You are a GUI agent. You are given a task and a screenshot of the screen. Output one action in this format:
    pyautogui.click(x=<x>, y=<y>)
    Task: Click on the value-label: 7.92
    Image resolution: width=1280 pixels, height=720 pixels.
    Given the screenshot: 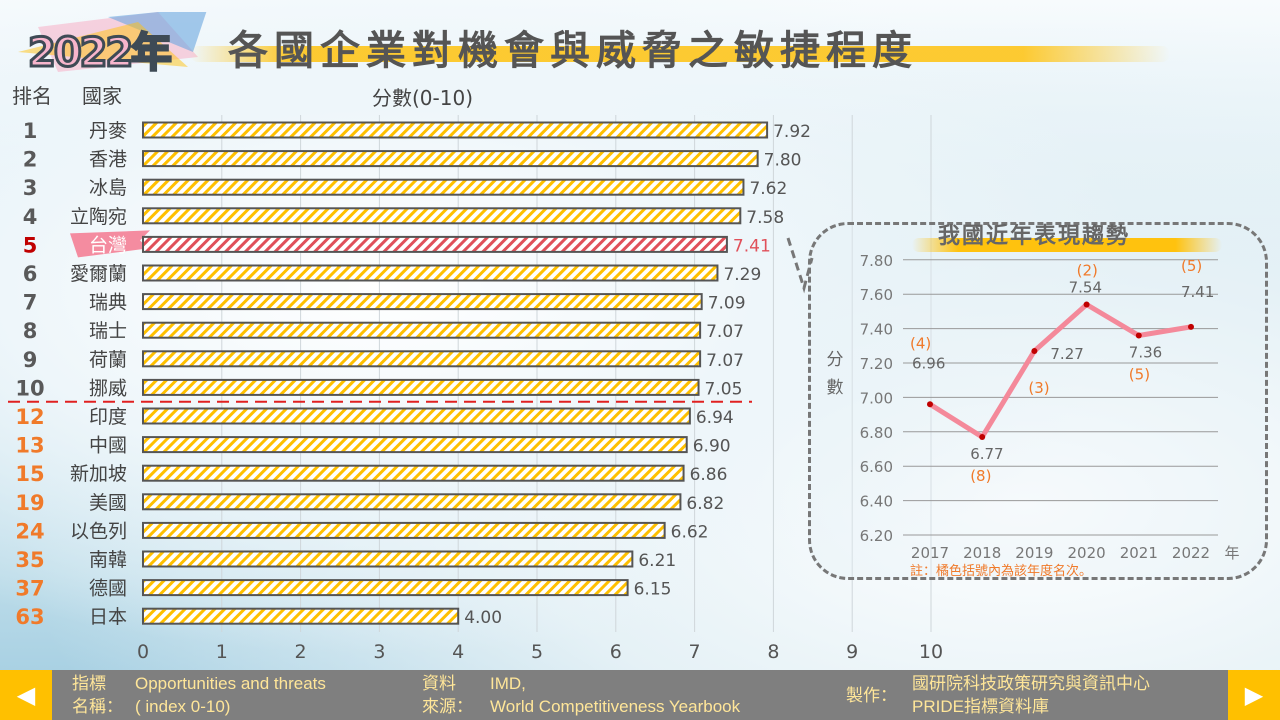 What is the action you would take?
    pyautogui.click(x=792, y=132)
    